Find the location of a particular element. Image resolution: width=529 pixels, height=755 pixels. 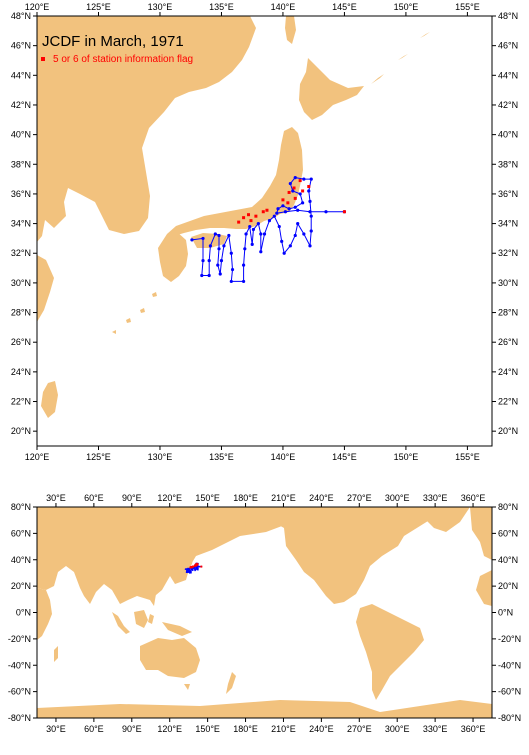

lon-tick-label: 150°E is located at coordinates (406, 7).